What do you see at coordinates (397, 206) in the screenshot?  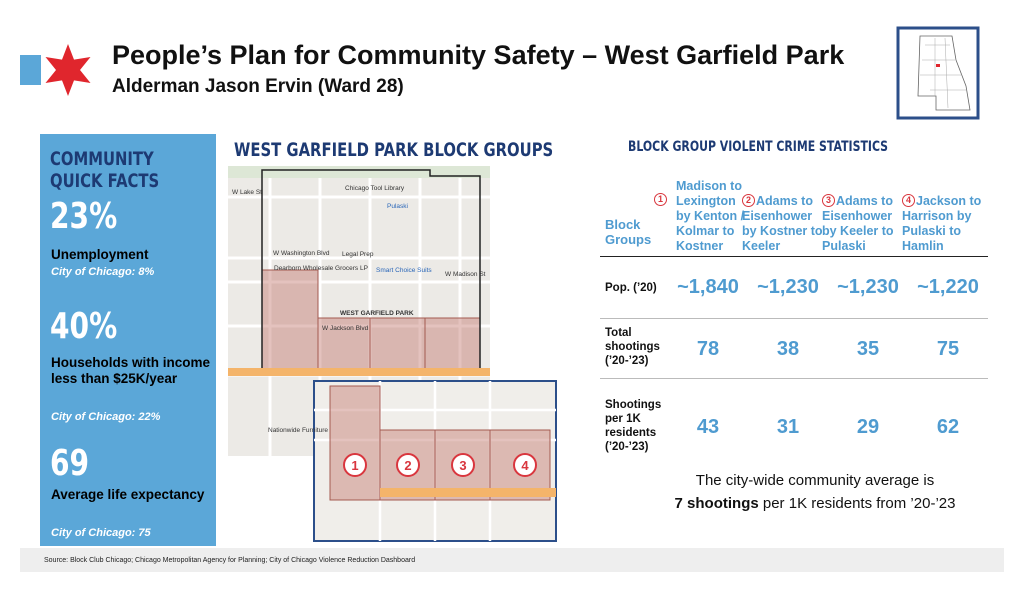 I see `map-label: Pulaski` at bounding box center [397, 206].